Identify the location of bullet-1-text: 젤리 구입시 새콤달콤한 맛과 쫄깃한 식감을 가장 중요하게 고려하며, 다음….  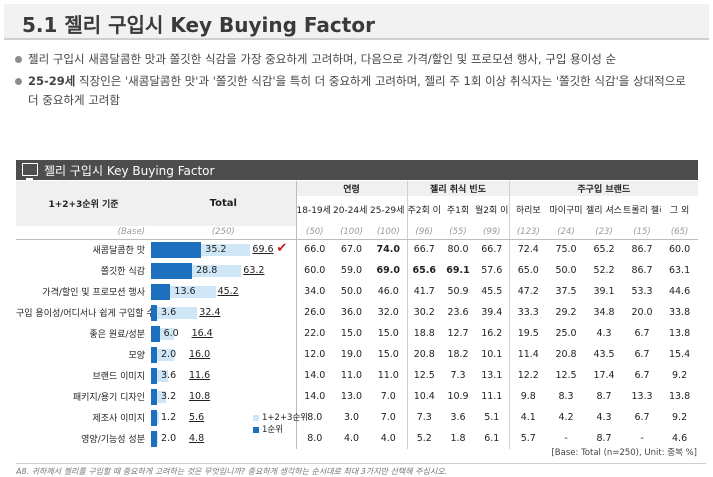
(322, 59).